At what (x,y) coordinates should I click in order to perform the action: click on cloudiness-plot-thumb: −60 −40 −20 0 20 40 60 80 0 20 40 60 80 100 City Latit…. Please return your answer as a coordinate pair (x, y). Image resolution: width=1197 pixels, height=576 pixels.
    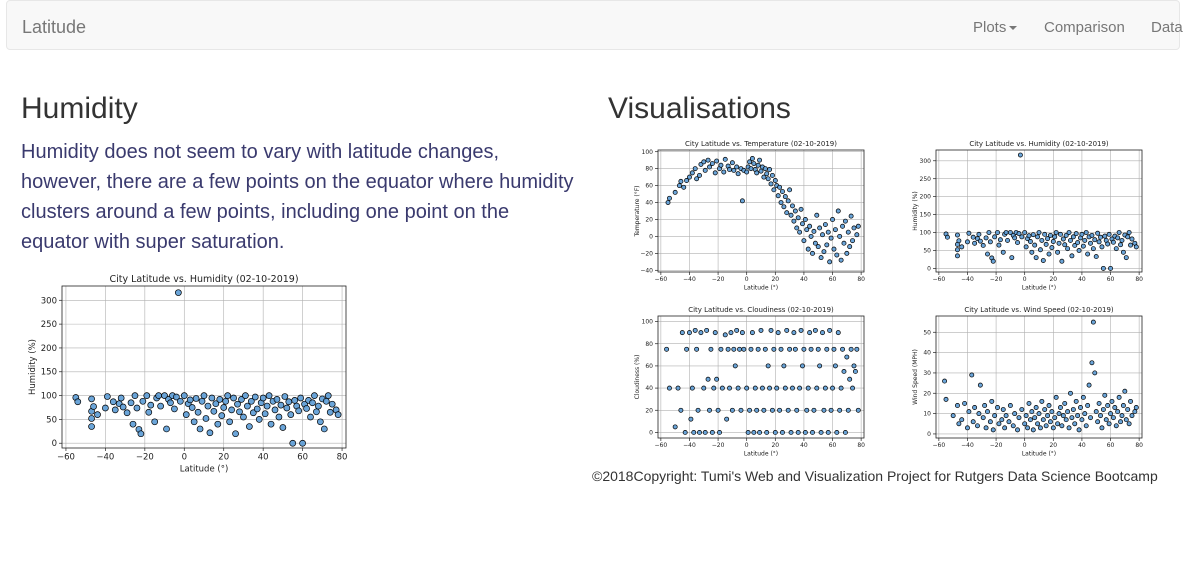
    Looking at the image, I should click on (745, 382).